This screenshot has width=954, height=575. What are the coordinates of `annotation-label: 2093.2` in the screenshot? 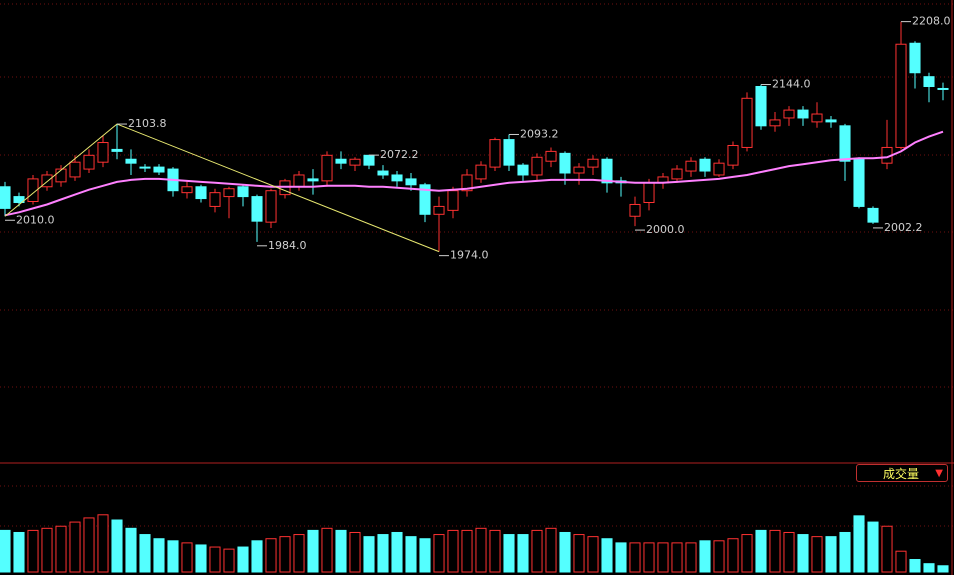 It's located at (539, 133).